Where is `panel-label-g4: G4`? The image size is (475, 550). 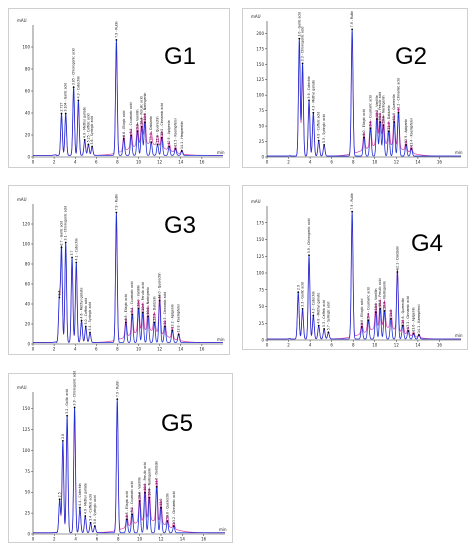
panel-label-g4: G4 is located at coordinates (427, 243).